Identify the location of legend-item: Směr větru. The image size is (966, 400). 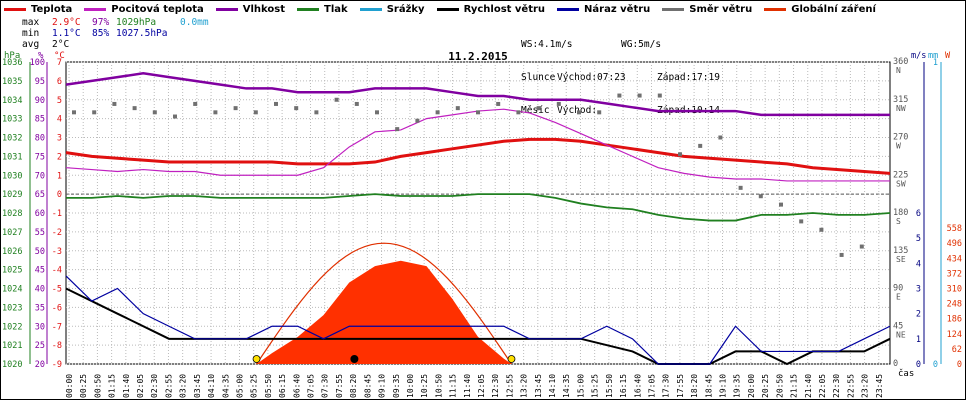
(707, 9).